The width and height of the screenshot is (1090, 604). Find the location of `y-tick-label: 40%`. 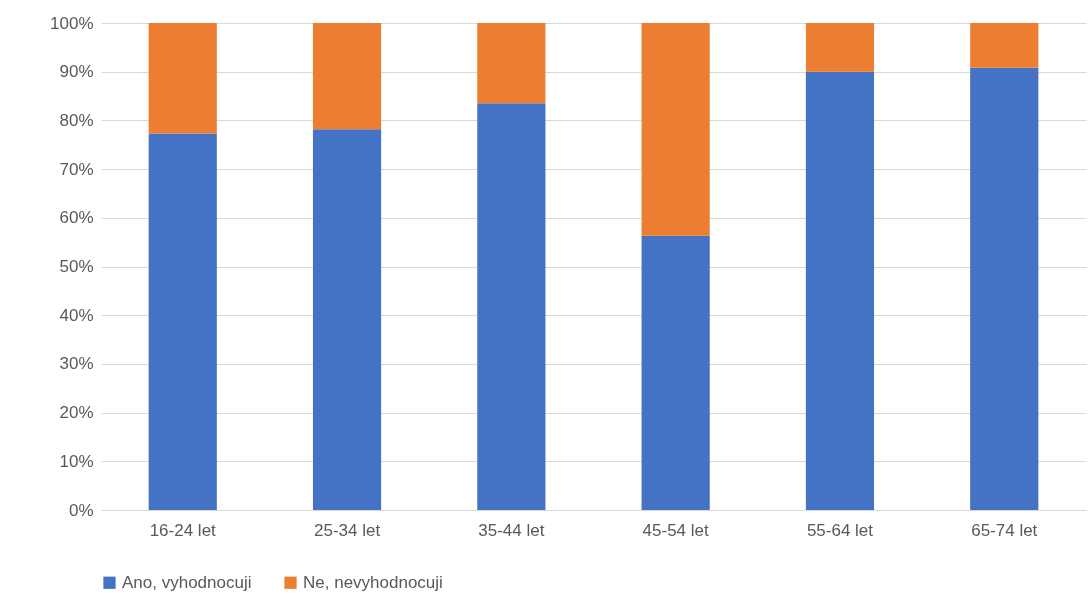

y-tick-label: 40% is located at coordinates (76, 315).